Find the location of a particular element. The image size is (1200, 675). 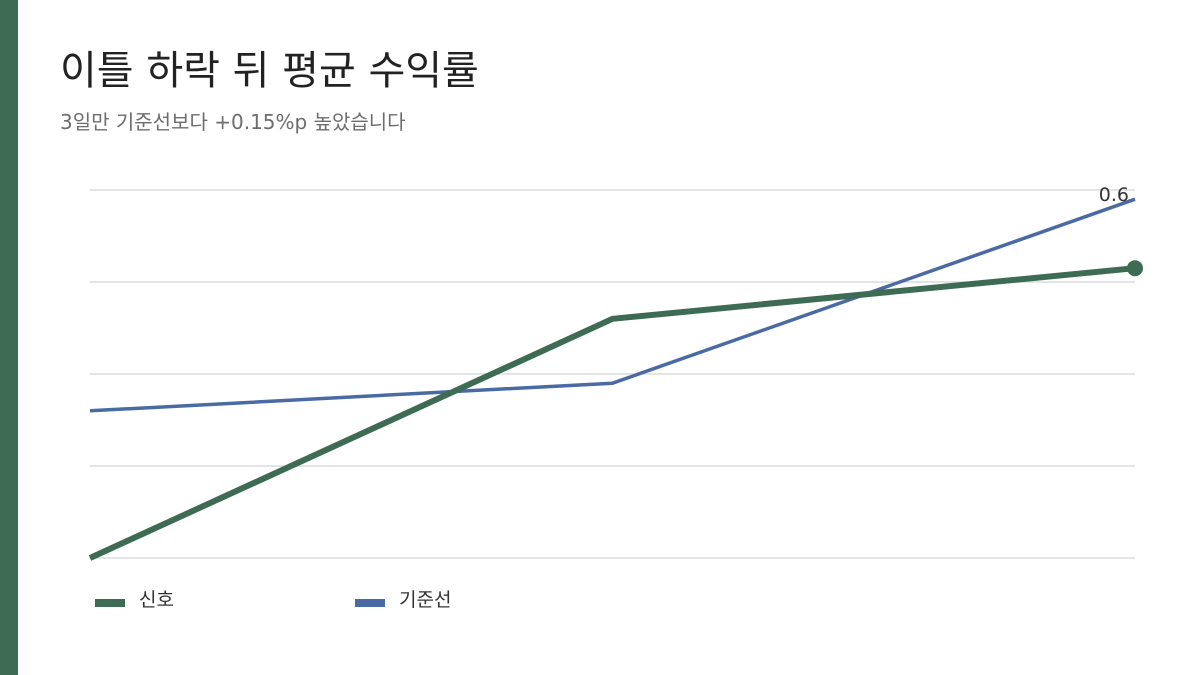

chart-title: 이틀 하락 뒤 평균 수익률 is located at coordinates (269, 71).